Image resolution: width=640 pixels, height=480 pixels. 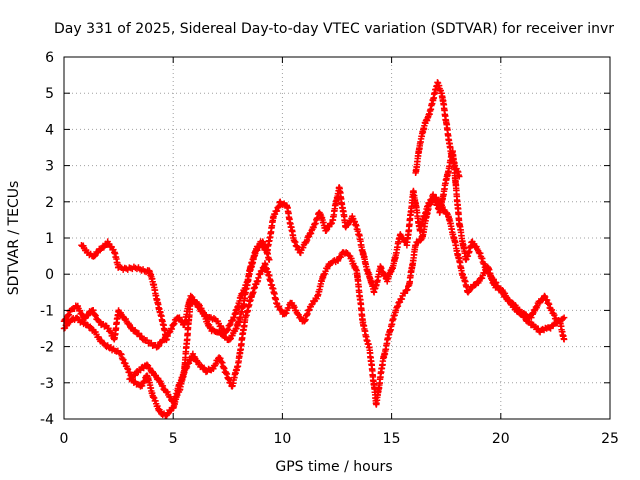 What do you see at coordinates (610, 439) in the screenshot?
I see `x-tick-label: 25` at bounding box center [610, 439].